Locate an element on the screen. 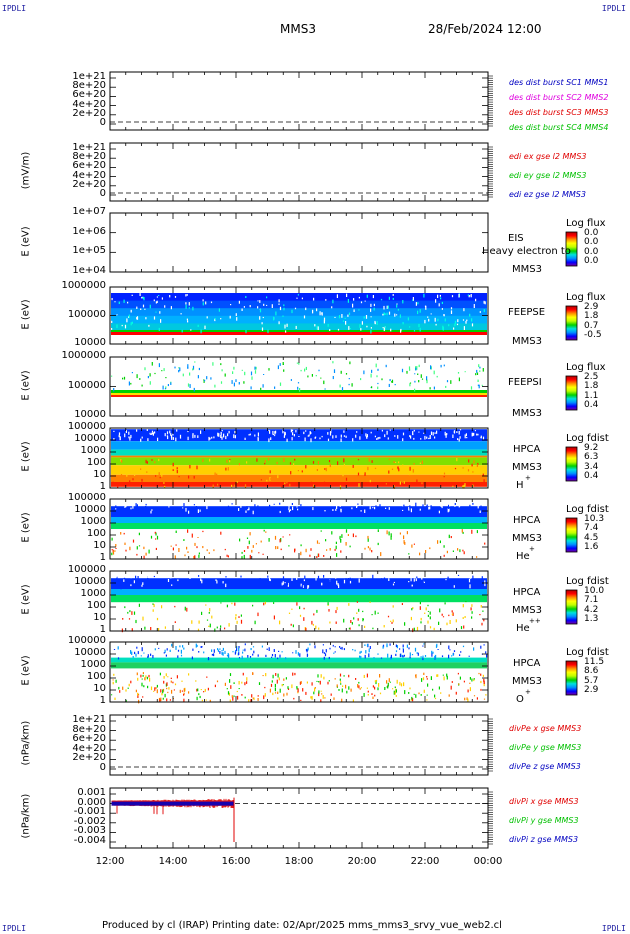 This screenshot has height=934, width=630. colorbar-tick-label: 11.5 is located at coordinates (594, 662).